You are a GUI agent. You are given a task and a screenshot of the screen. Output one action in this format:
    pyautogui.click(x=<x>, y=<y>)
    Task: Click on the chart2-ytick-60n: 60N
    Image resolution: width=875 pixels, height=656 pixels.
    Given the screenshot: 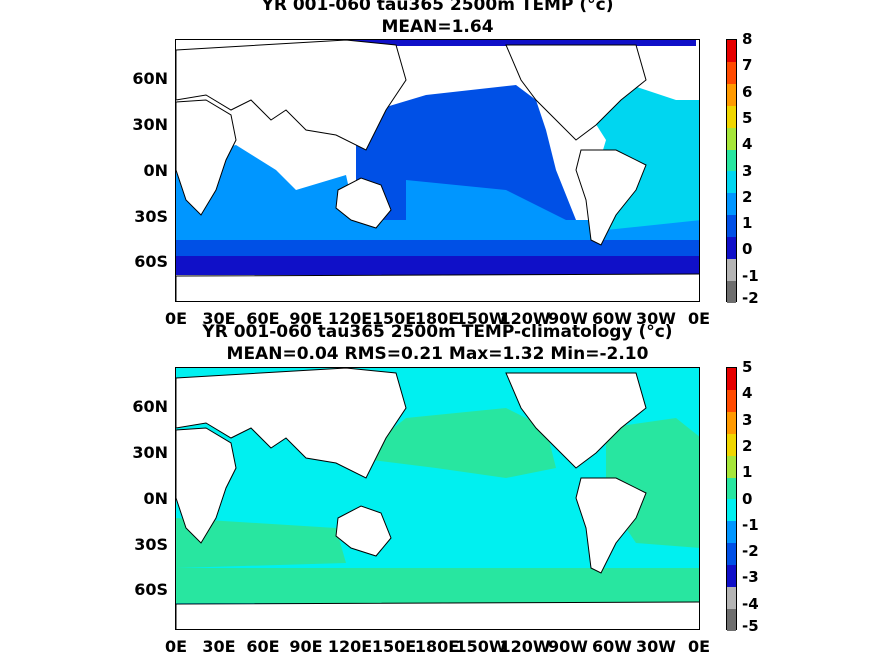 What is the action you would take?
    pyautogui.click(x=150, y=406)
    